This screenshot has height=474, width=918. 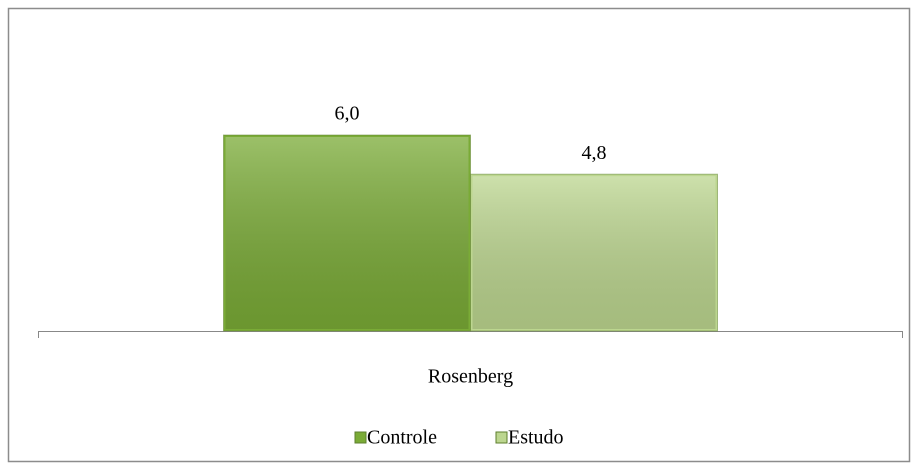 What do you see at coordinates (402, 438) in the screenshot?
I see `legend-label: Controle` at bounding box center [402, 438].